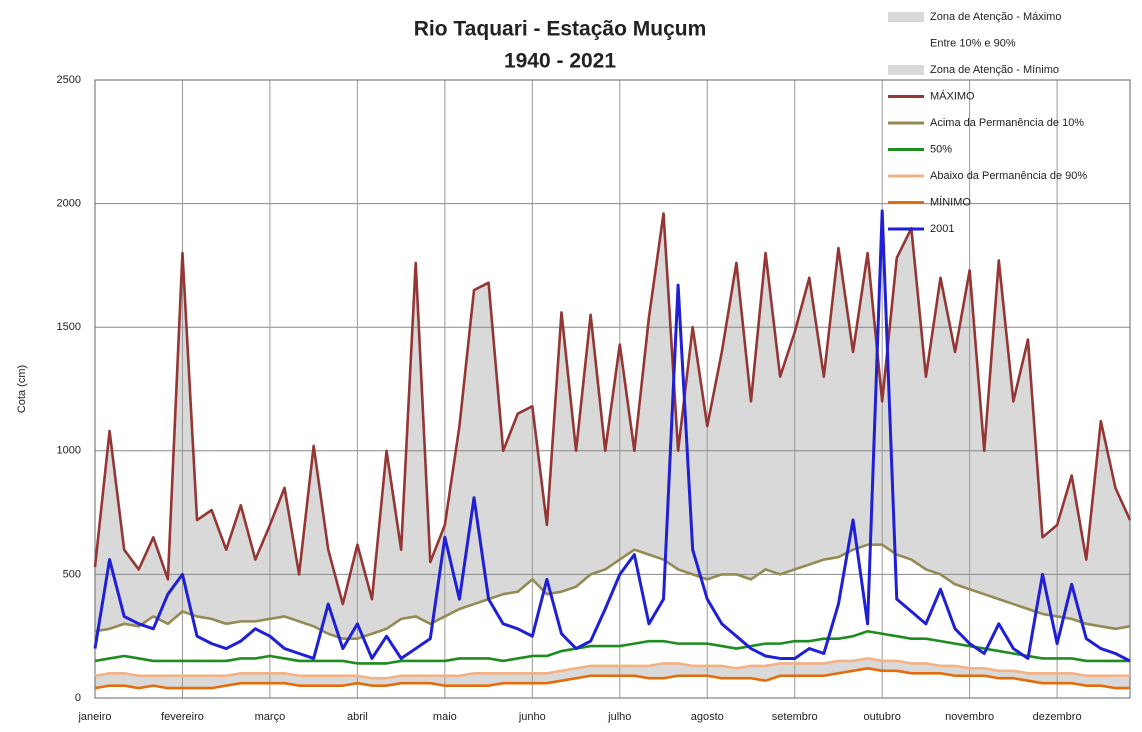  I want to click on x-tick-label: junho, so click(532, 717).